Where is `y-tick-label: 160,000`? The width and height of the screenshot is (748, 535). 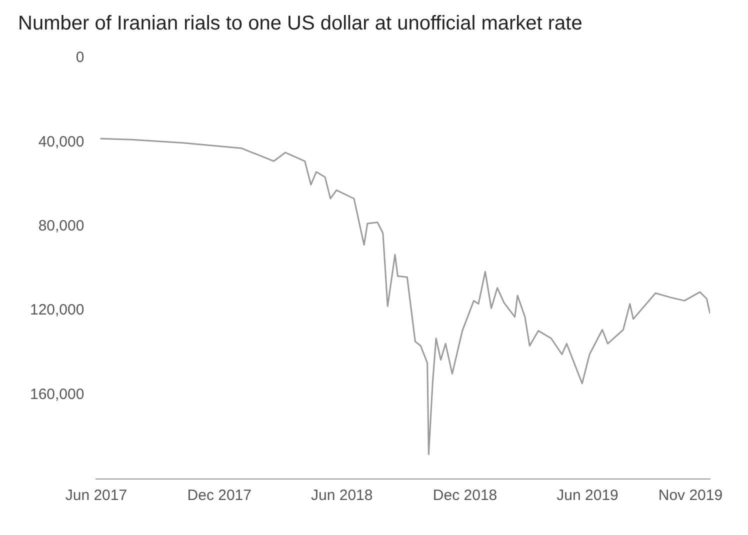 y-tick-label: 160,000 is located at coordinates (57, 394).